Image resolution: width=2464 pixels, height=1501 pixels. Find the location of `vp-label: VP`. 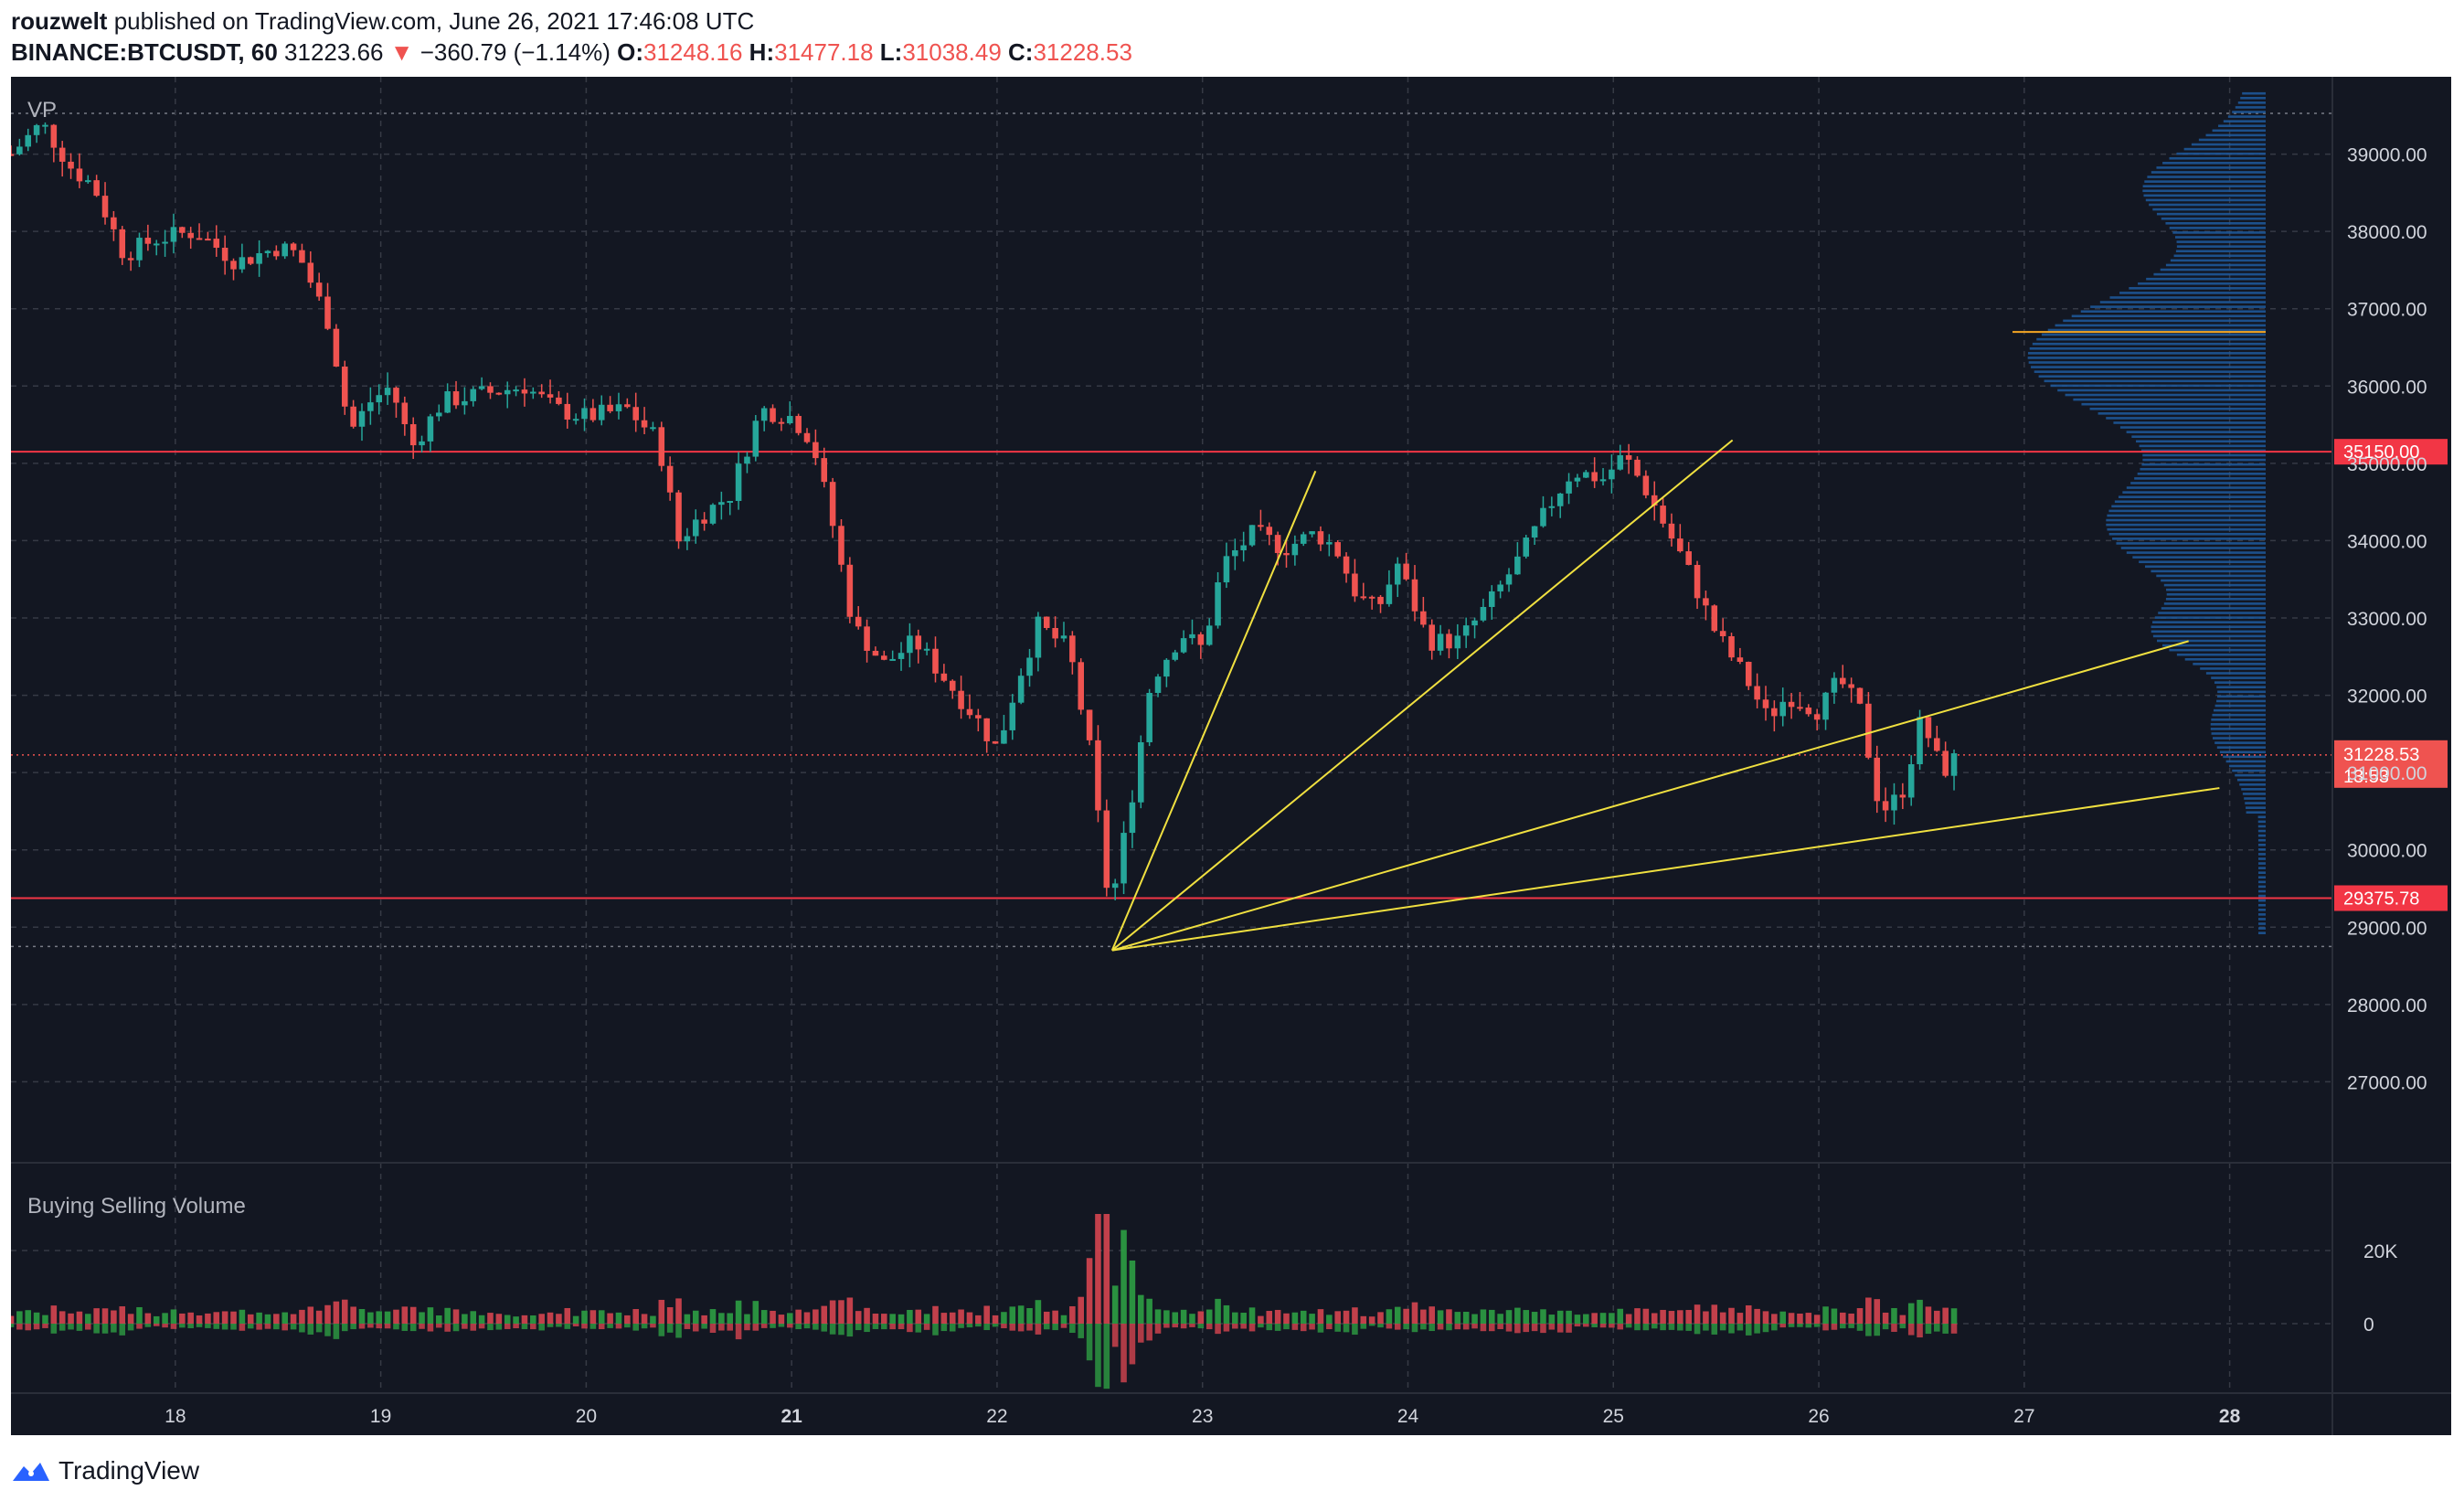

vp-label: VP is located at coordinates (42, 110).